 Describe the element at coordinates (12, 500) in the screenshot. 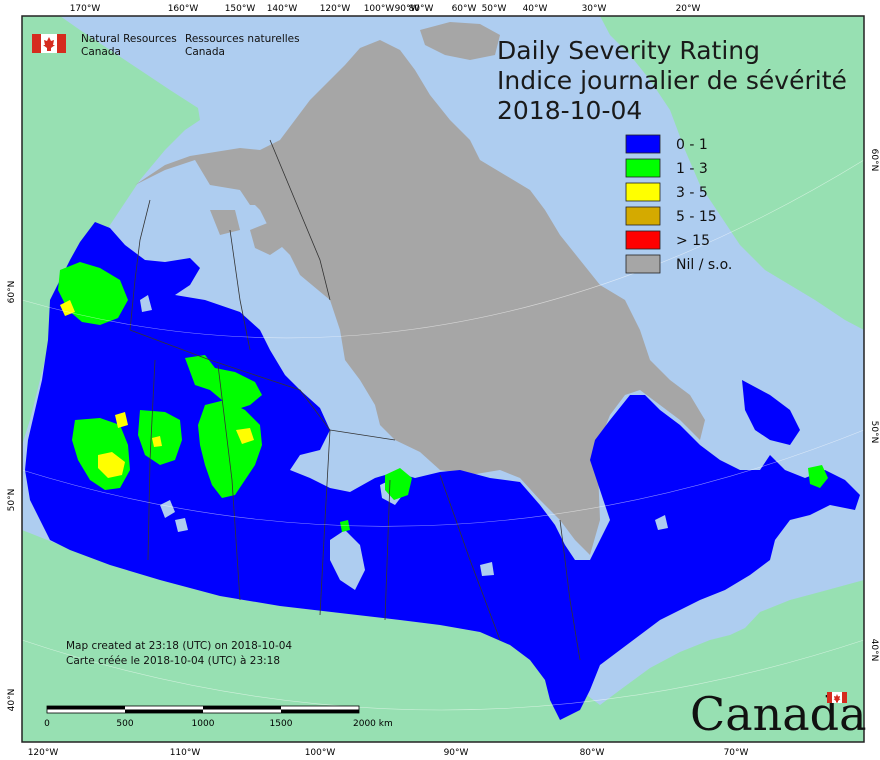

I see `left-tick-label: 50°N` at that location.